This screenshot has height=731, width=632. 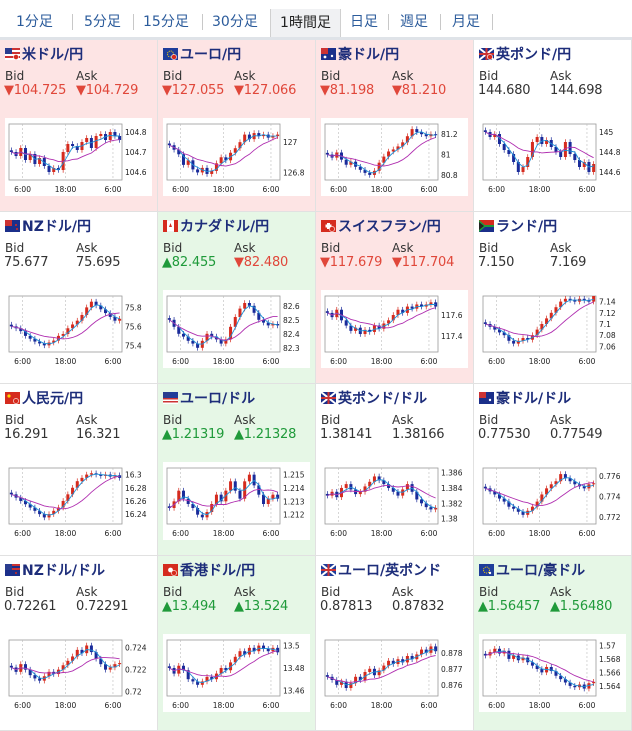 I want to click on tab-30min: 30分足, so click(x=235, y=22).